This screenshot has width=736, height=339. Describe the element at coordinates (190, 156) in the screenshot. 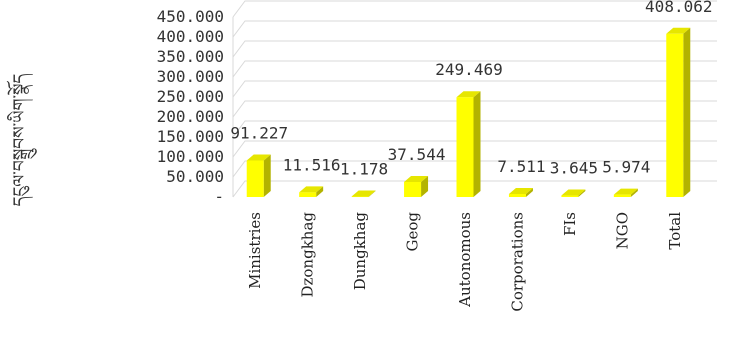

I see `y-tick-label: 100.000` at that location.